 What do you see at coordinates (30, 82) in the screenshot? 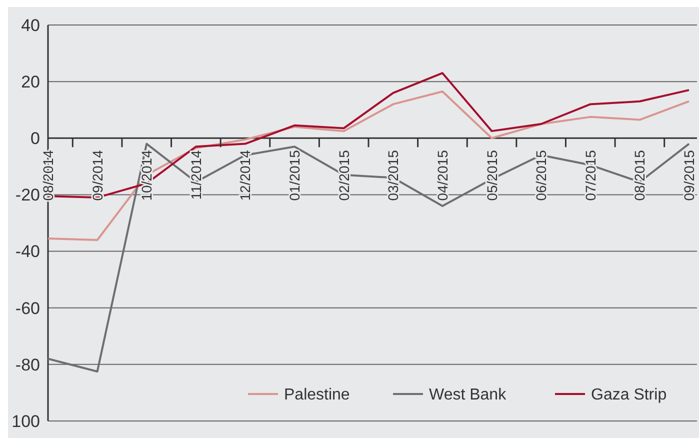
I see `y-tick-label: 20` at bounding box center [30, 82].